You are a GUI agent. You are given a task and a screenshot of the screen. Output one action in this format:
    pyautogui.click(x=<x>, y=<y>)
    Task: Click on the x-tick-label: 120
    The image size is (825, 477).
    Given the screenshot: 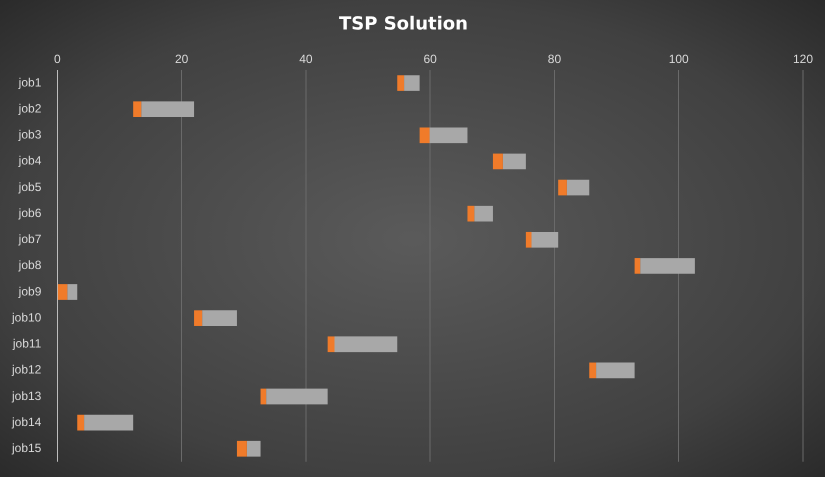 What is the action you would take?
    pyautogui.click(x=803, y=59)
    